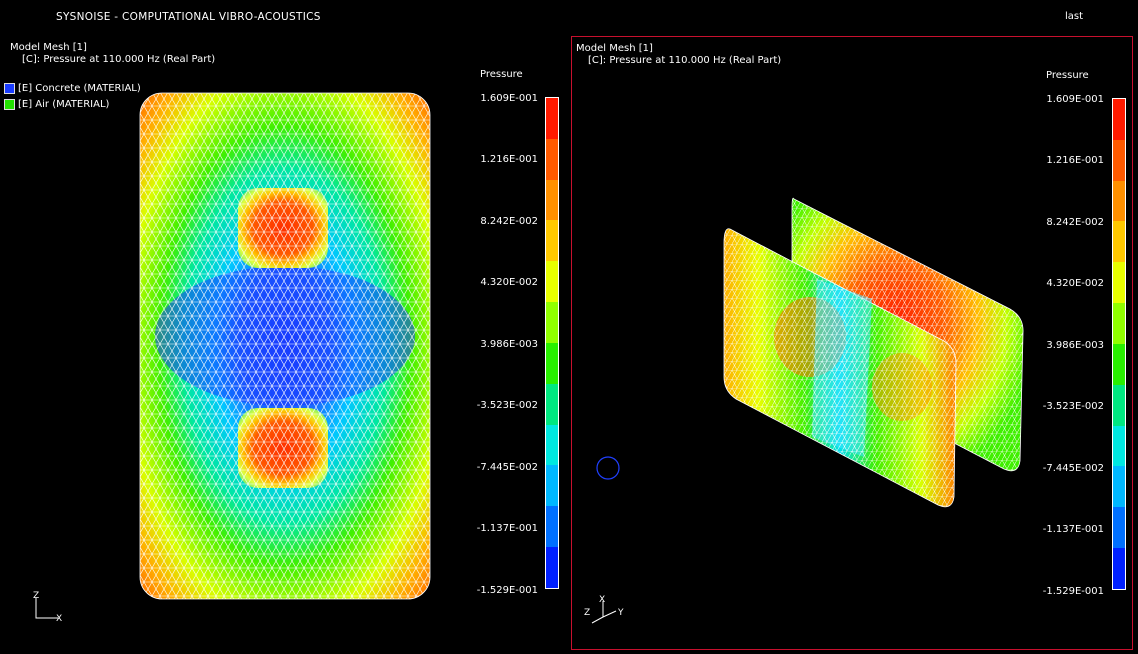 The image size is (1138, 654). Describe the element at coordinates (9, 104) in the screenshot. I see `air-swatch` at that location.